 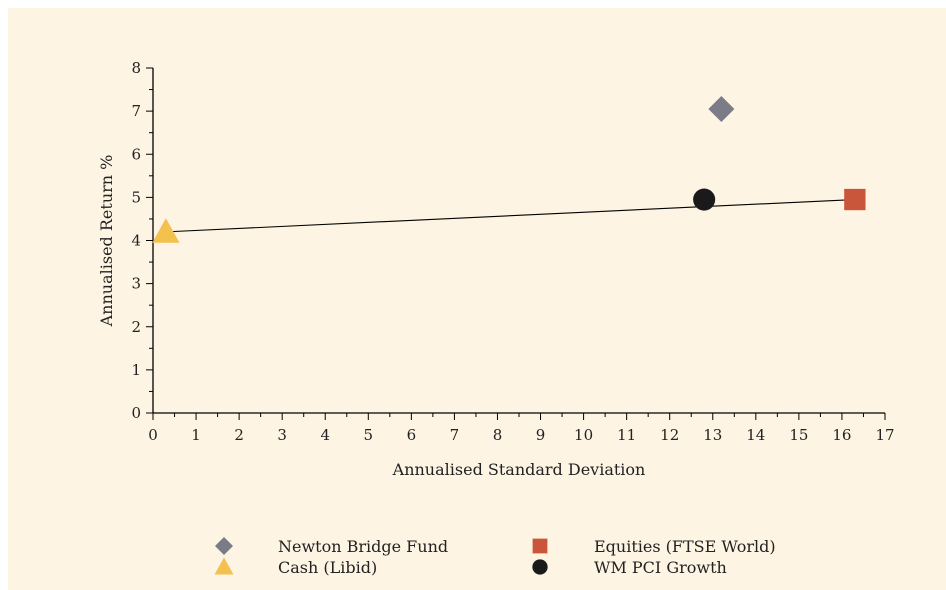 I want to click on y-tick-label: 0, so click(x=136, y=413).